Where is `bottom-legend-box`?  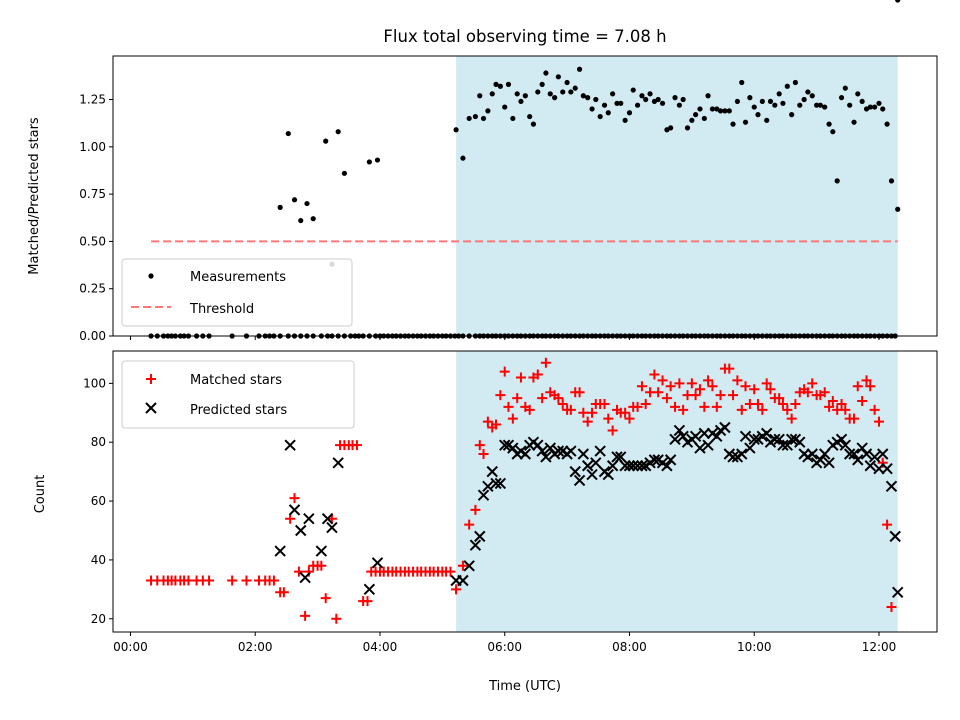 bottom-legend-box is located at coordinates (238, 394).